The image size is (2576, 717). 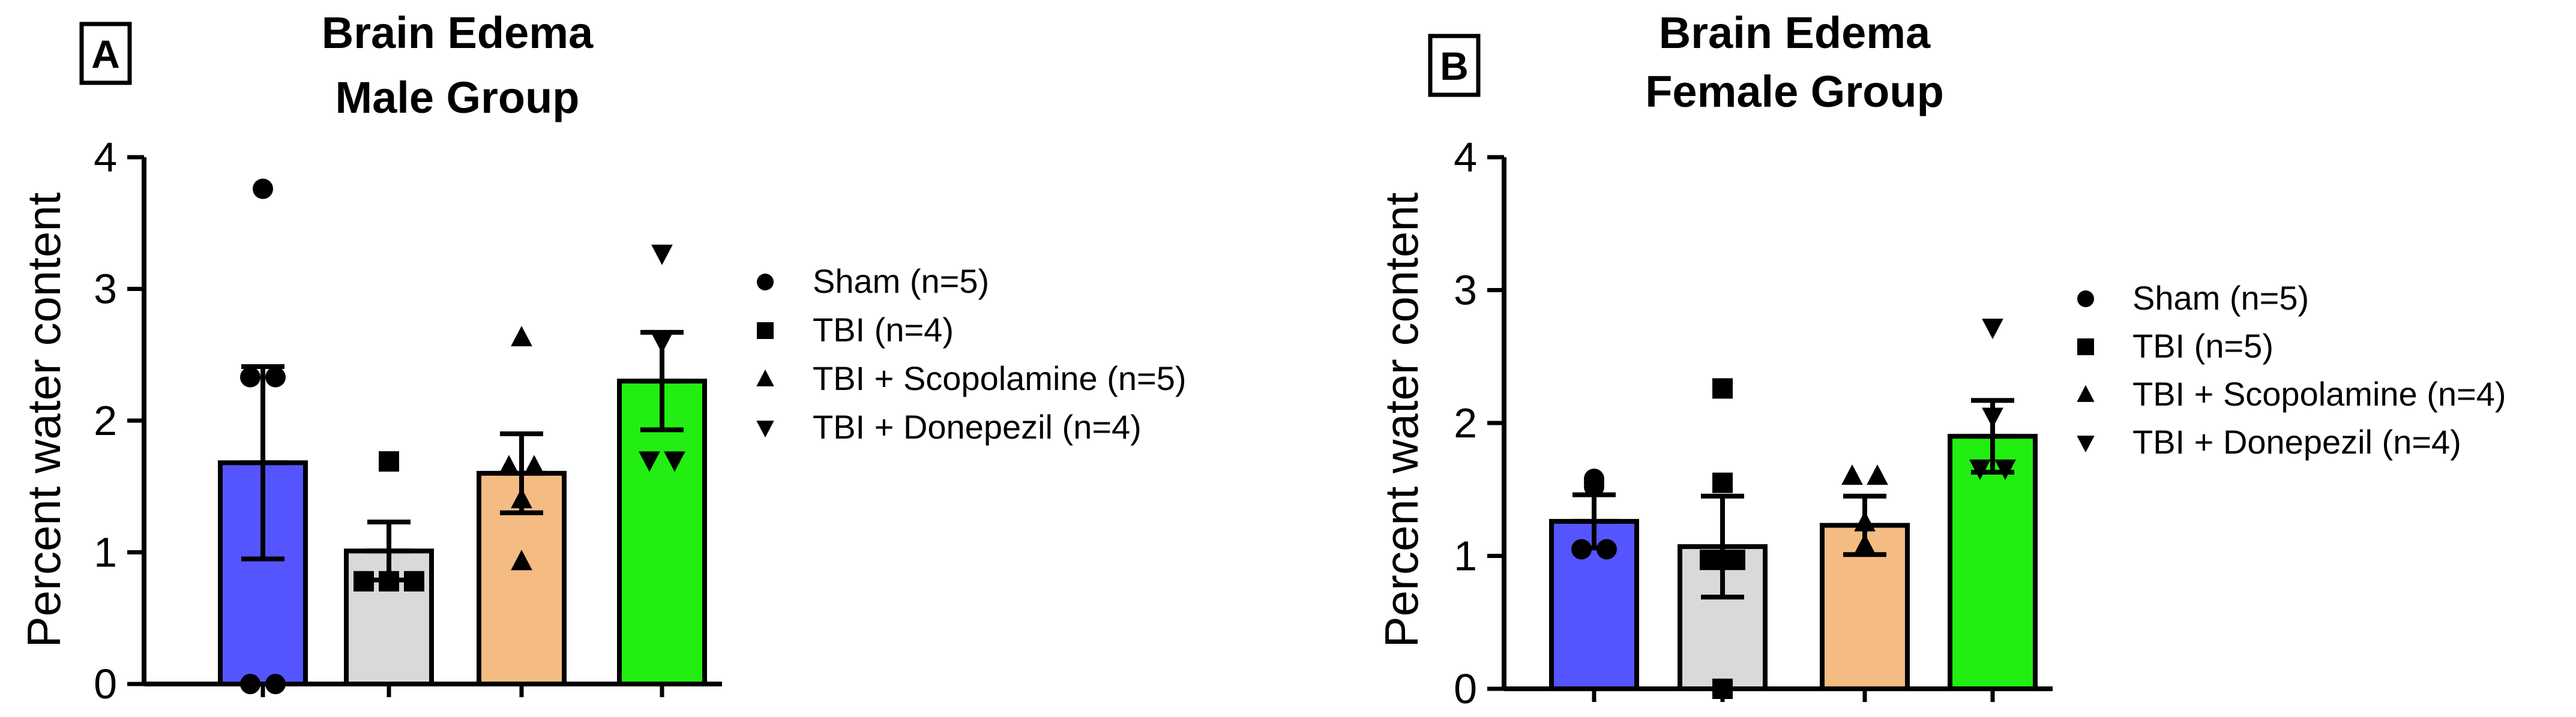 I want to click on legend-entry: TBI (n=5), so click(x=2203, y=346).